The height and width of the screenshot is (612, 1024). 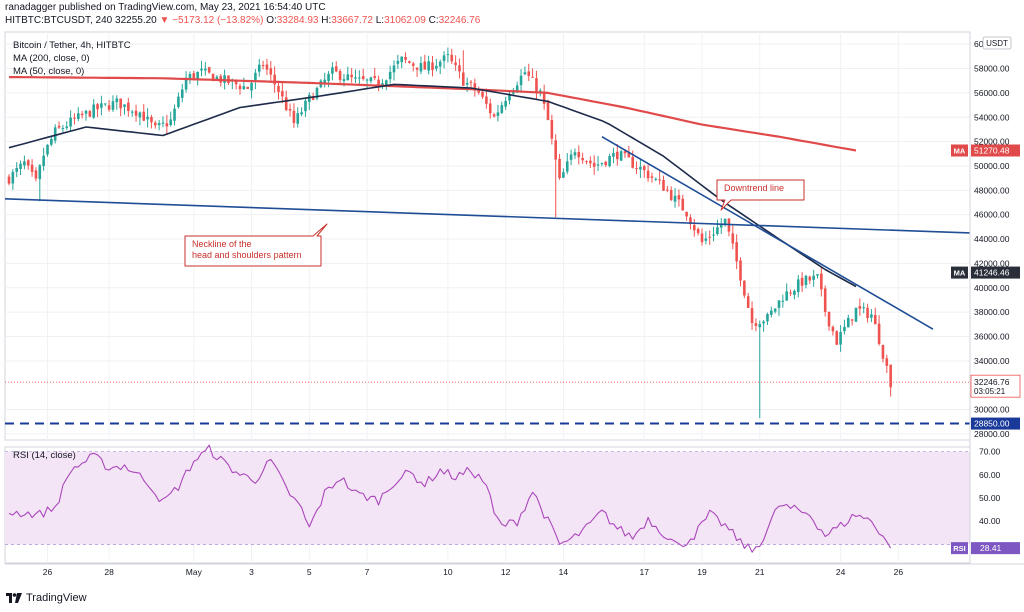 I want to click on tag-value: 41246.46, so click(x=992, y=273).